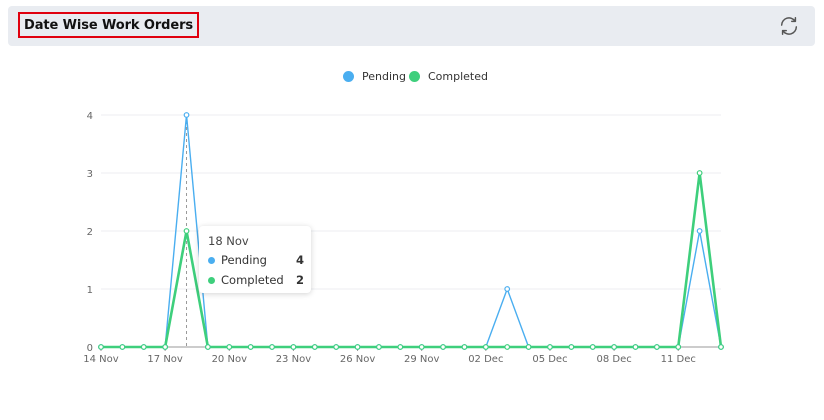 This screenshot has height=420, width=824. I want to click on legend-label-completed: Completed, so click(458, 76).